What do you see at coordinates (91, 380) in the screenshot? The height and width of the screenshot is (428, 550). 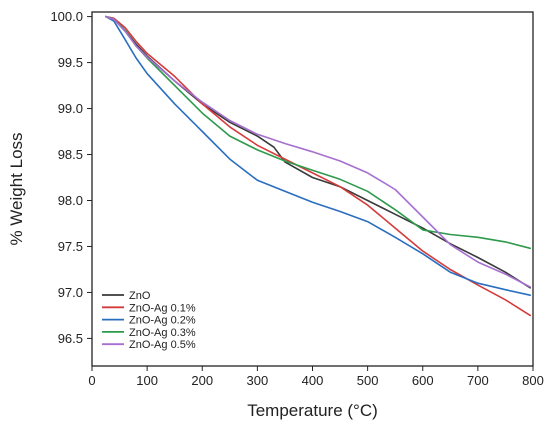 I see `x-tick-label: 0` at bounding box center [91, 380].